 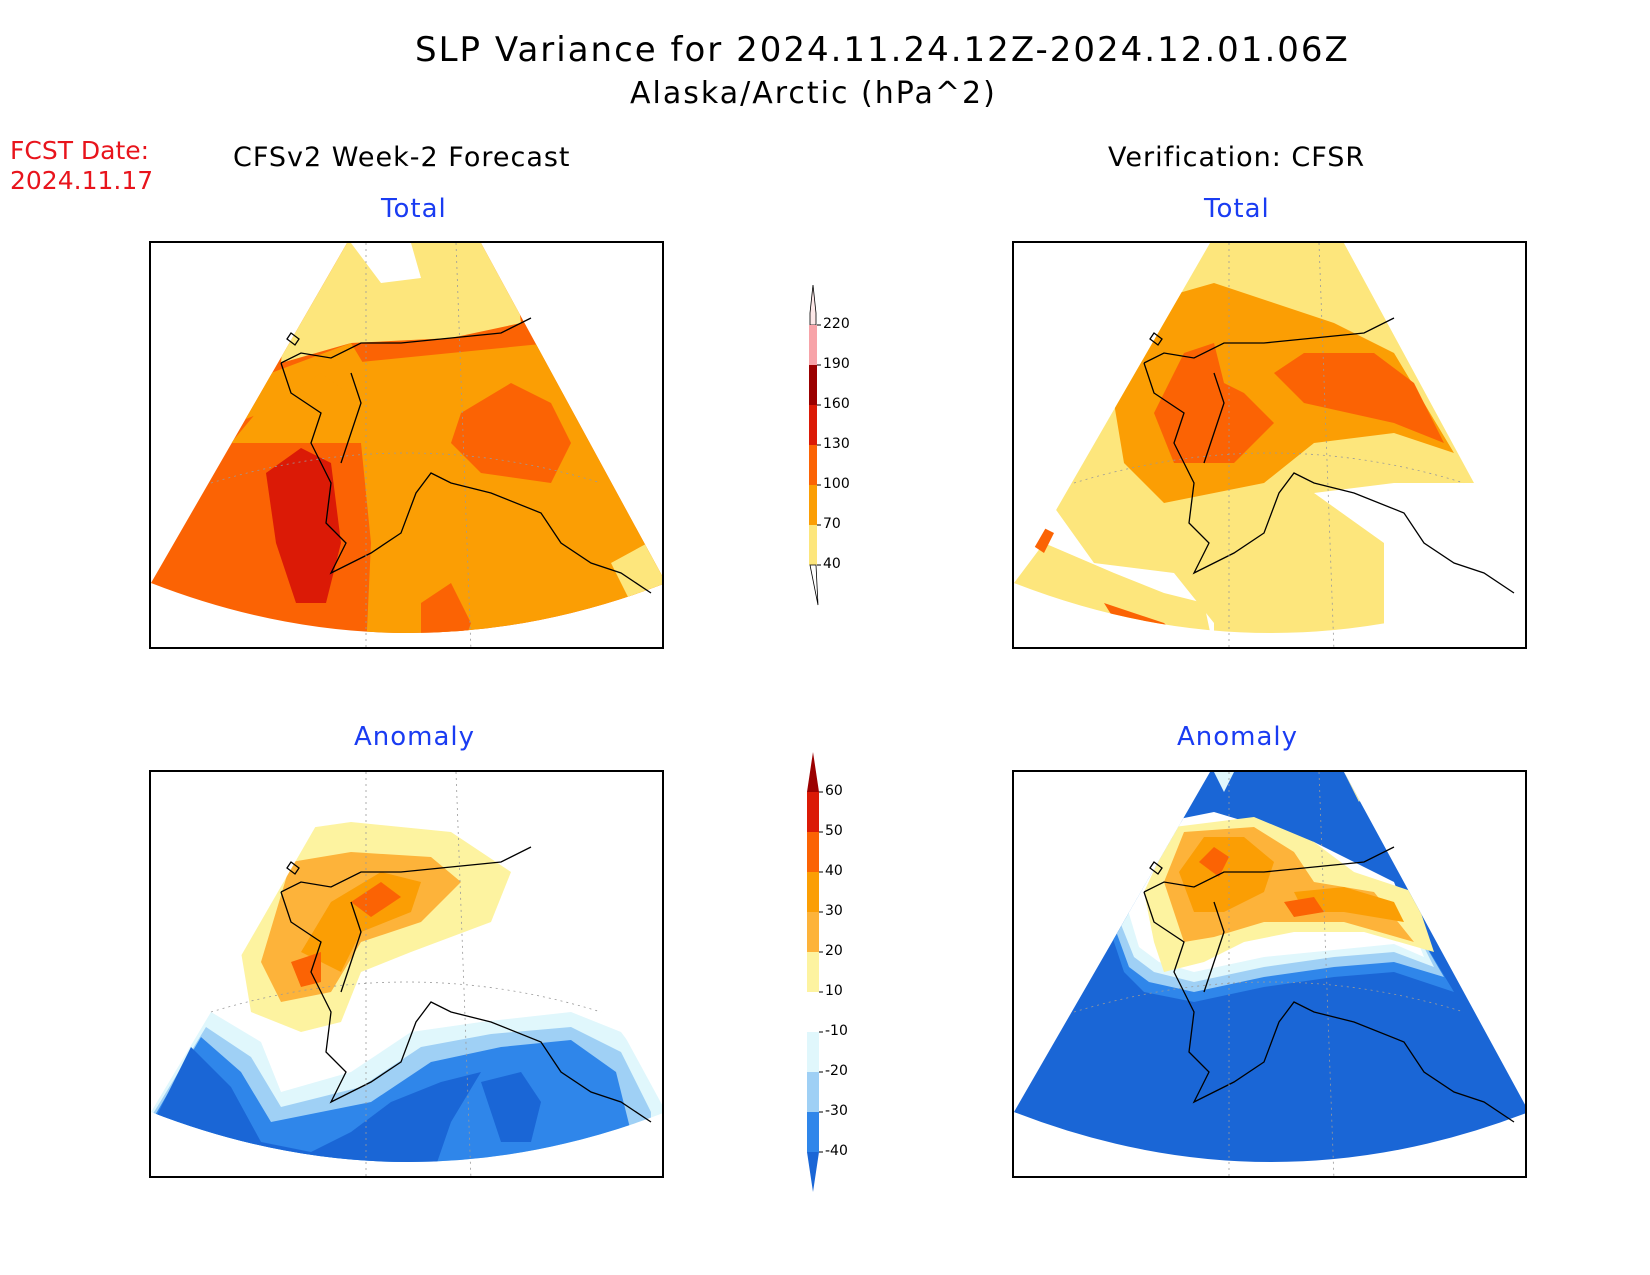 I want to click on forecast-total-map, so click(x=406, y=445).